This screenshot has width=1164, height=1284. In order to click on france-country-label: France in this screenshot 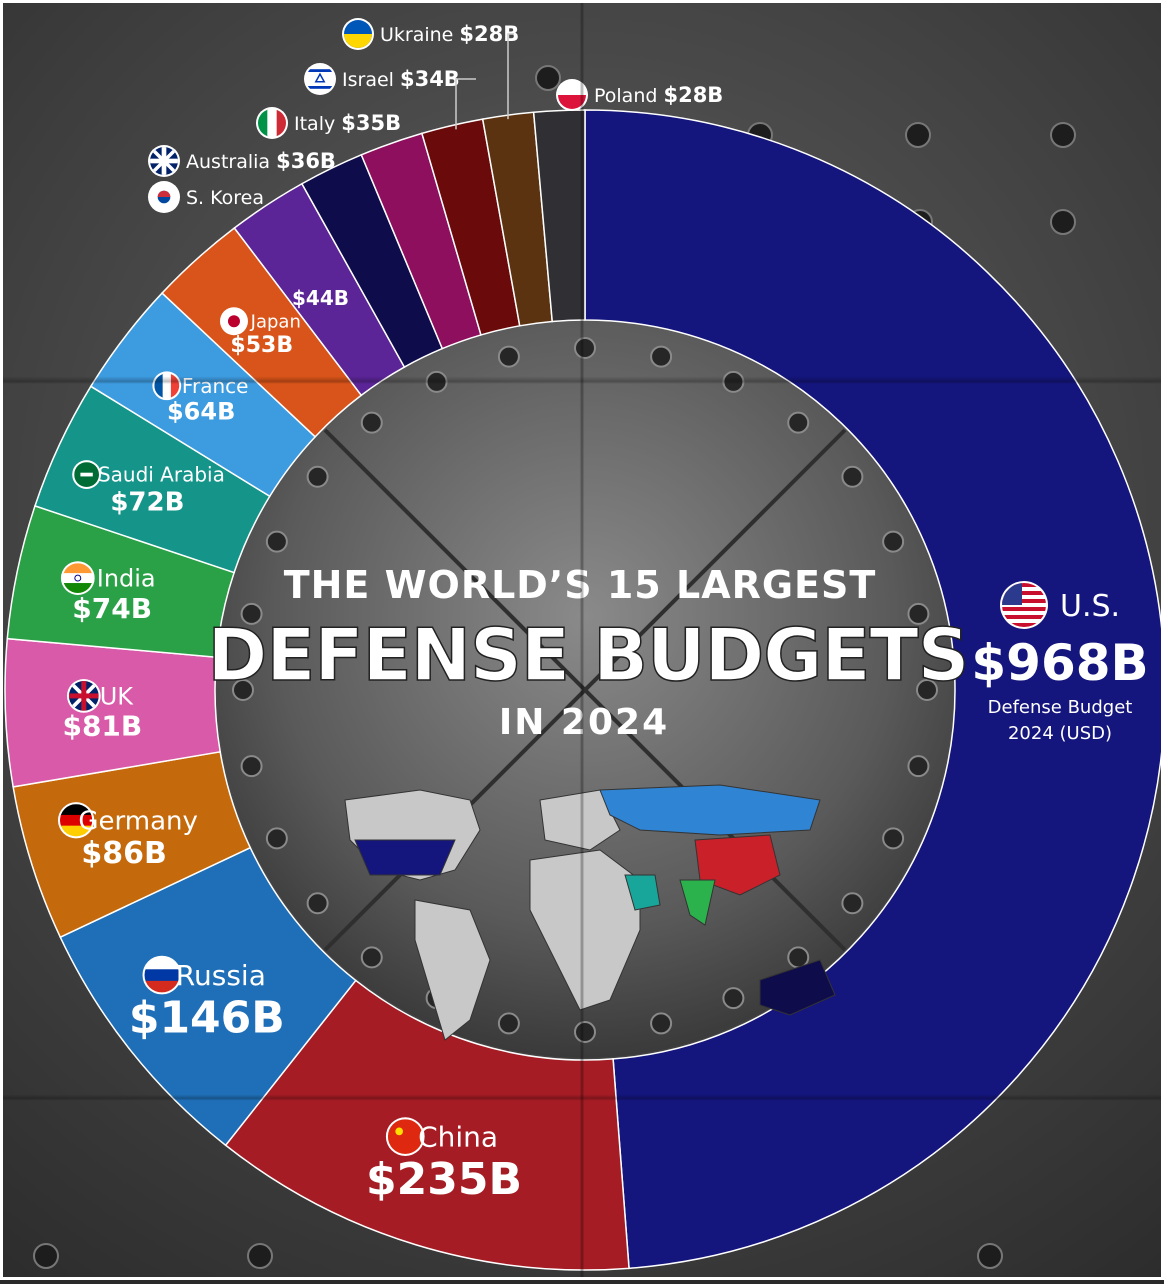, I will do `click(215, 386)`.